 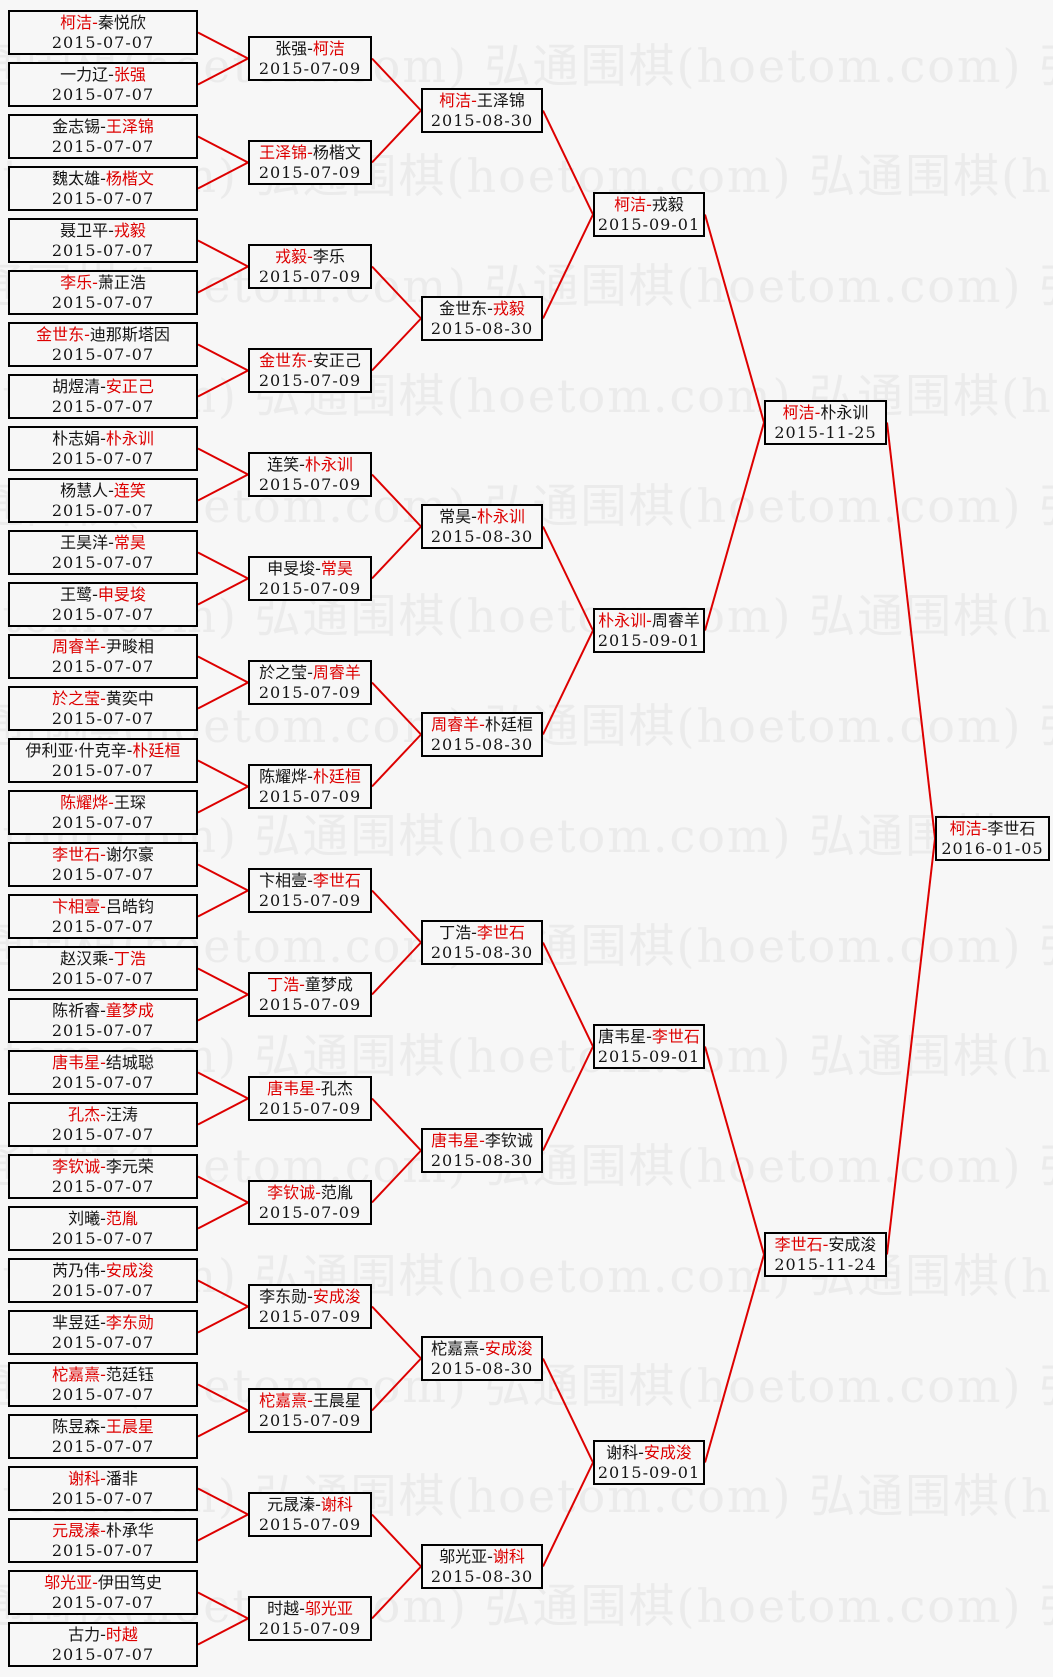 What do you see at coordinates (310, 890) in the screenshot?
I see `match-box-r2-9: 卞相壹-李世石 2015-07-09` at bounding box center [310, 890].